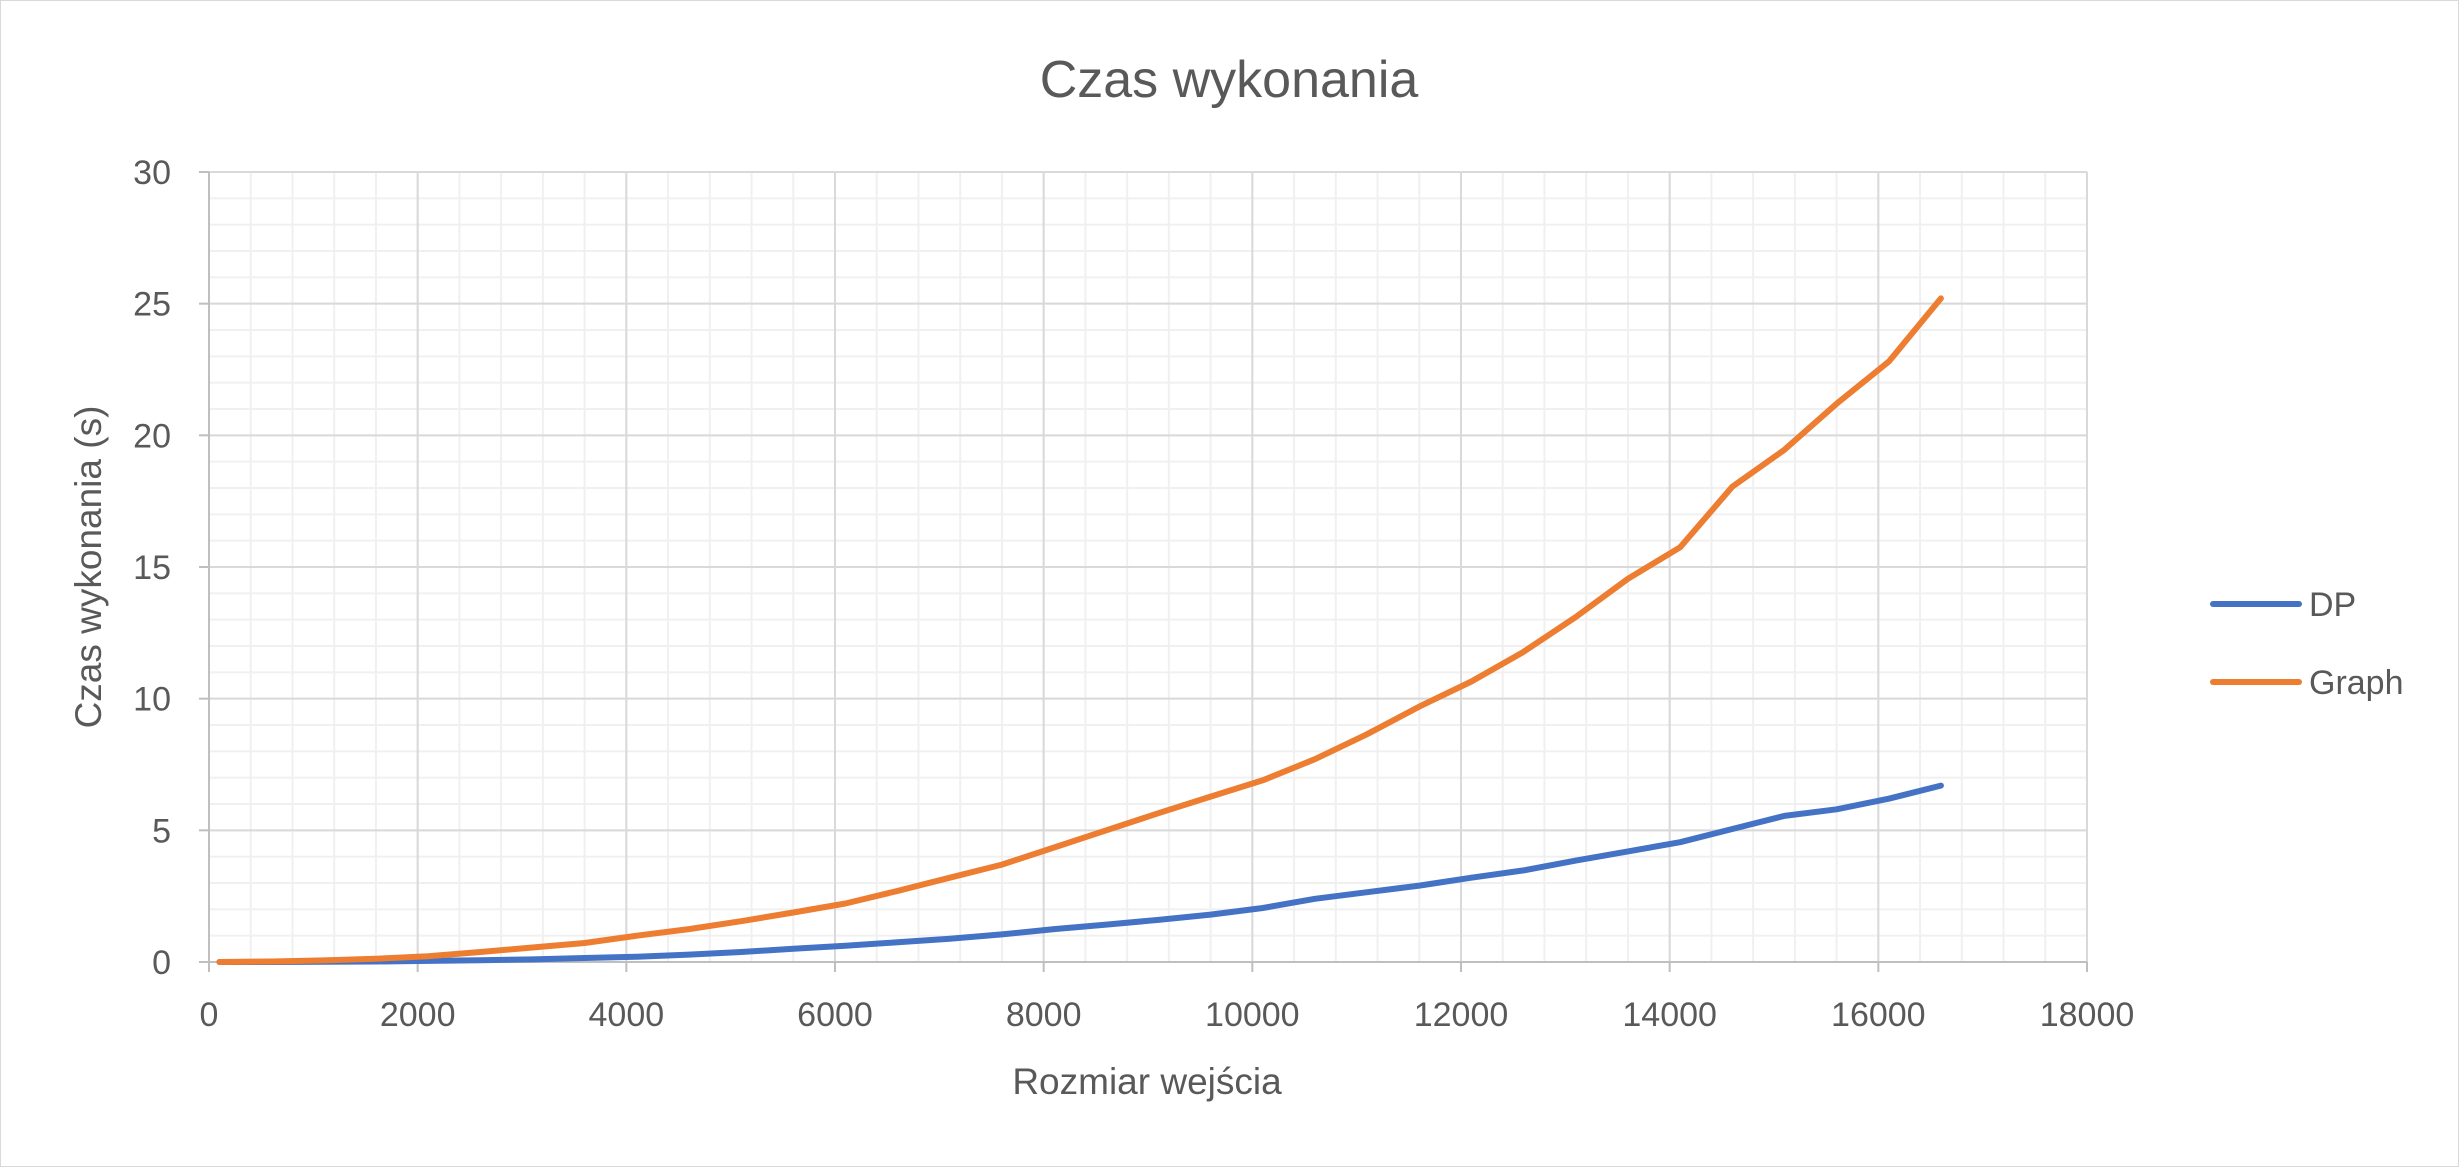 The height and width of the screenshot is (1168, 2459). Describe the element at coordinates (161, 831) in the screenshot. I see `y-tick-label: 5` at that location.